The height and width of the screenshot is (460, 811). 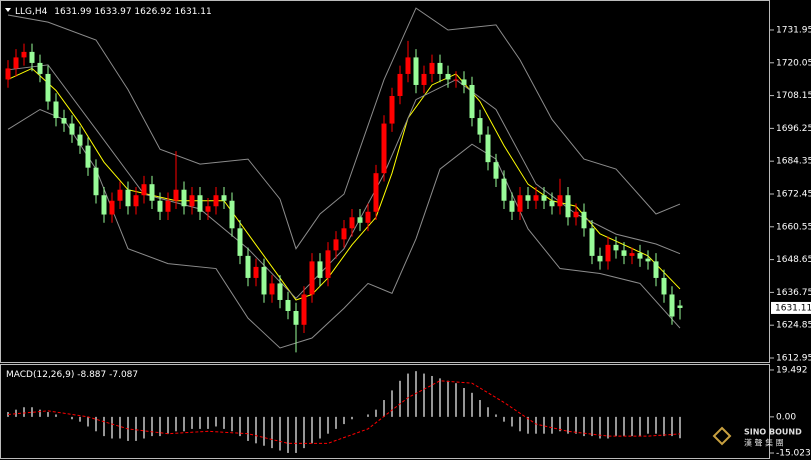 What do you see at coordinates (793, 260) in the screenshot?
I see `y-tick-label: 1648.65` at bounding box center [793, 260].